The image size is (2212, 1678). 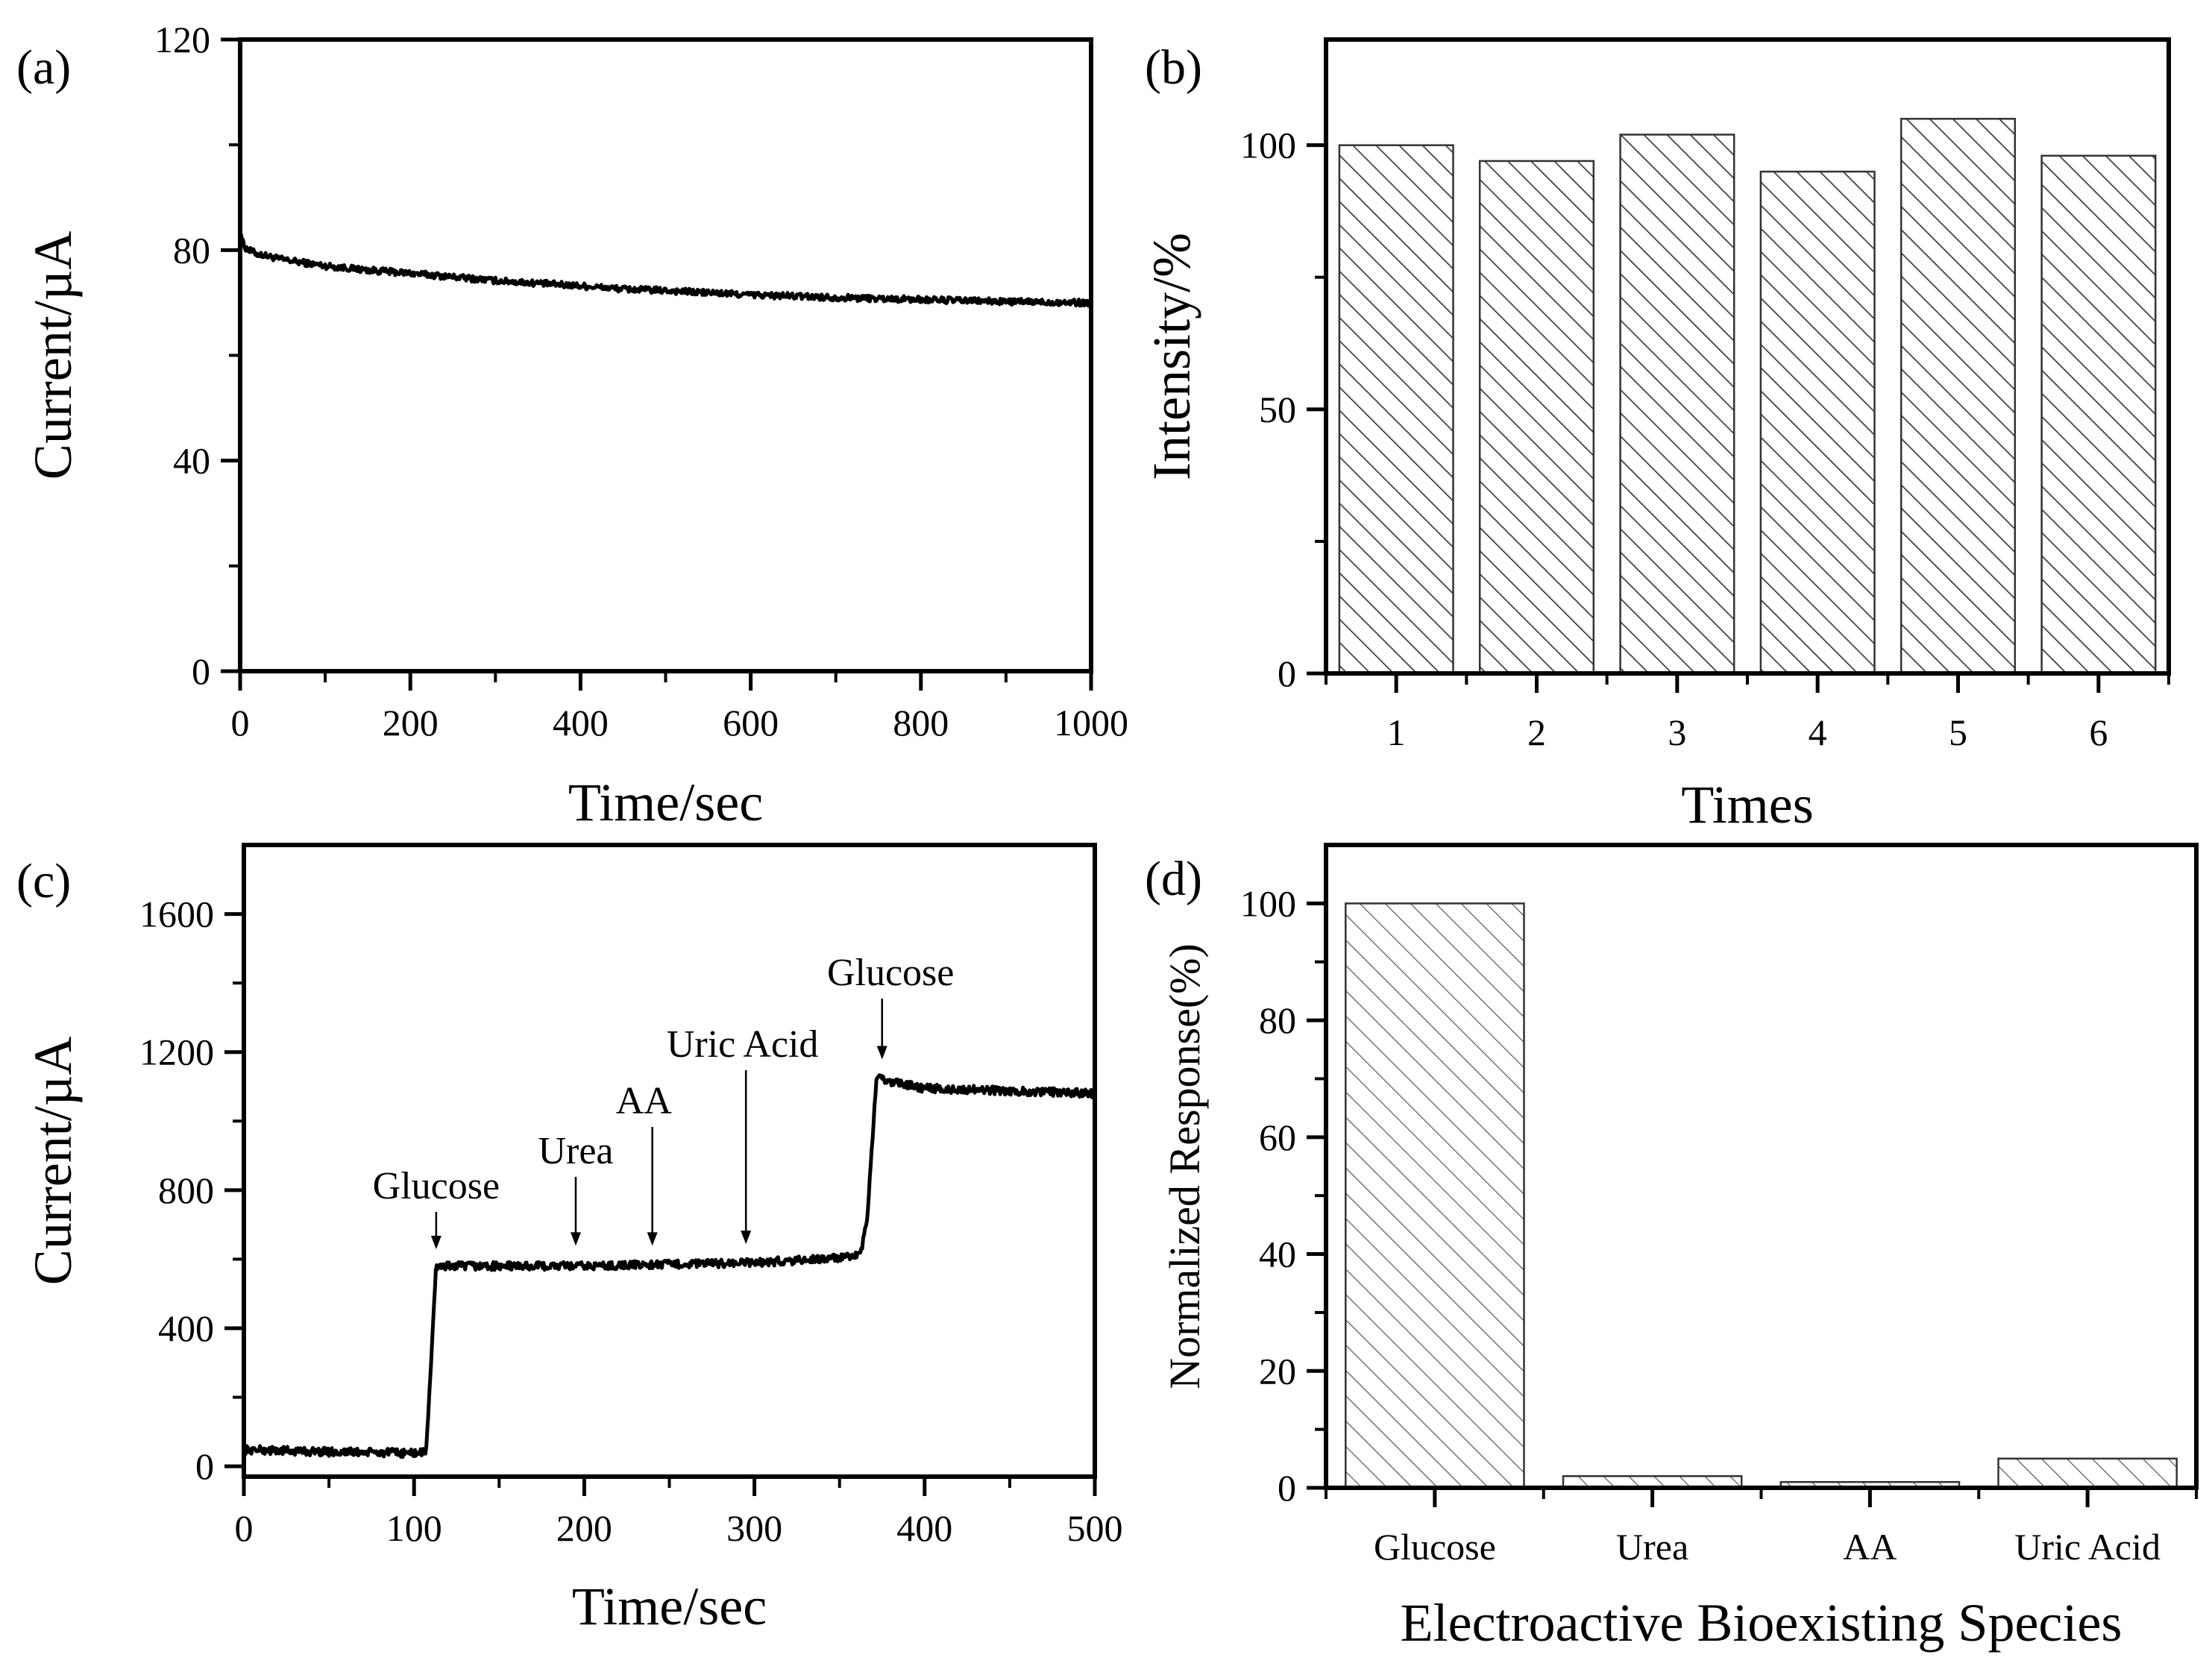 What do you see at coordinates (1536, 732) in the screenshot?
I see `x-tick-label: 2` at bounding box center [1536, 732].